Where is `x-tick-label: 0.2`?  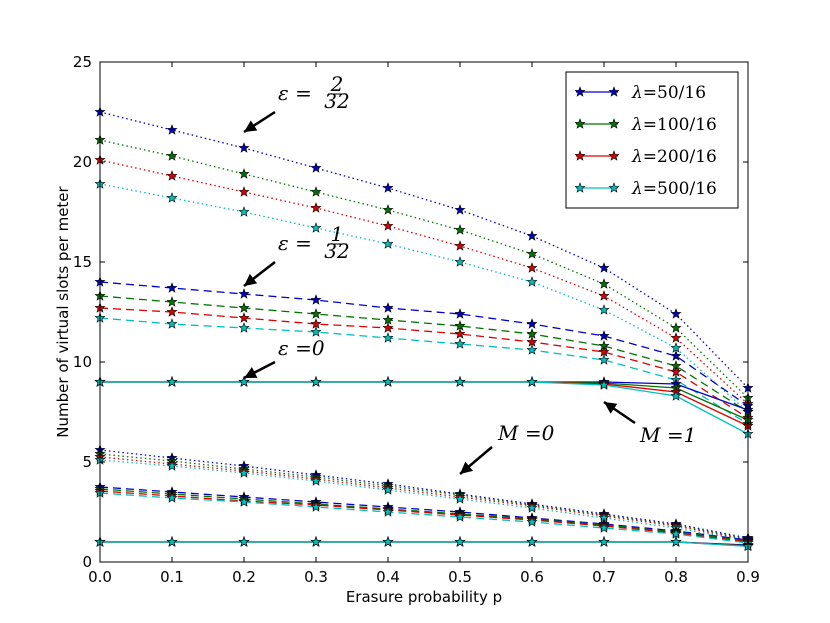
x-tick-label: 0.2 is located at coordinates (244, 577).